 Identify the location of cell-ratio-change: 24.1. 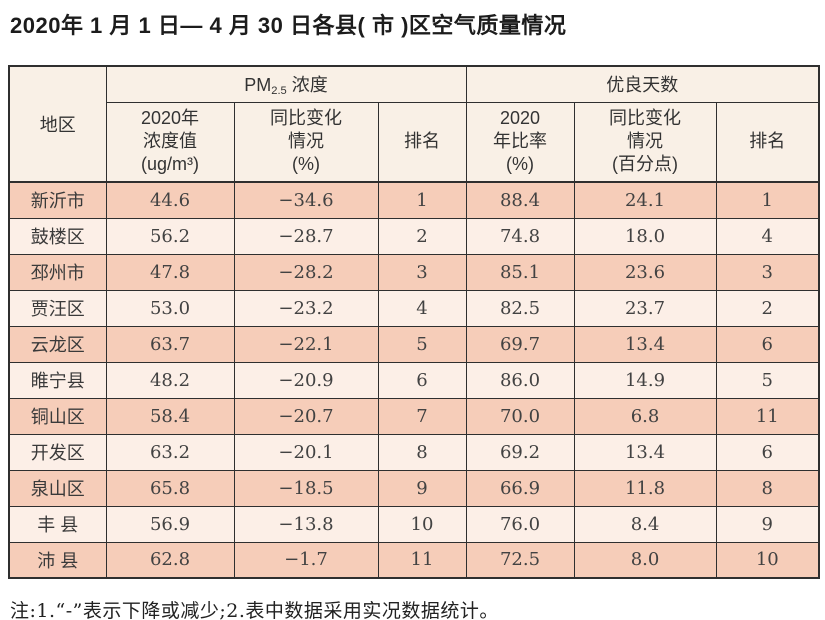
(645, 200).